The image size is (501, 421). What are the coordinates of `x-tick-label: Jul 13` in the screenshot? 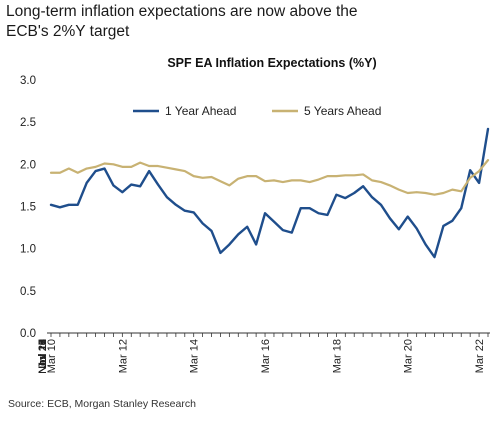 It's located at (43, 353).